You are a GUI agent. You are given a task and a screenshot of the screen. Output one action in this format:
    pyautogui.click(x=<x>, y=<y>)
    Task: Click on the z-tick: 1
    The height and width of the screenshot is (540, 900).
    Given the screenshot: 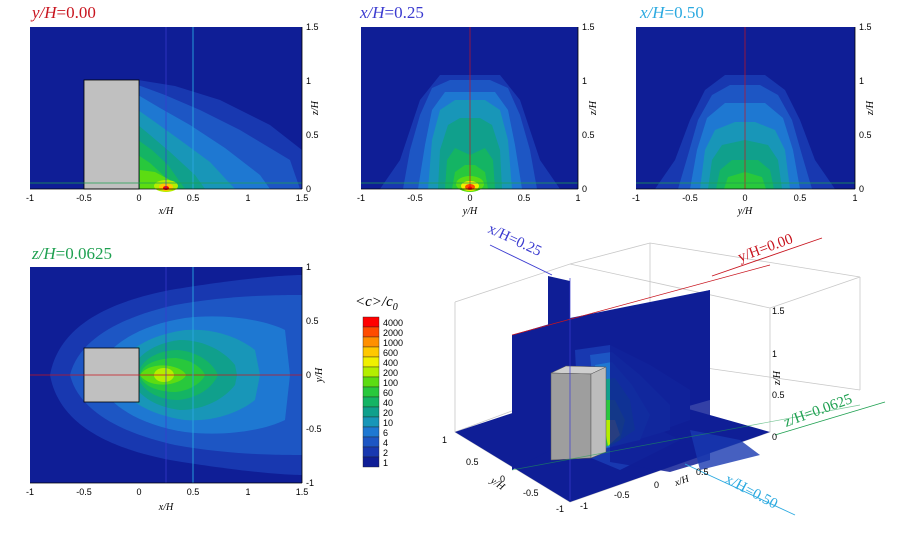 What is the action you would take?
    pyautogui.click(x=774, y=354)
    